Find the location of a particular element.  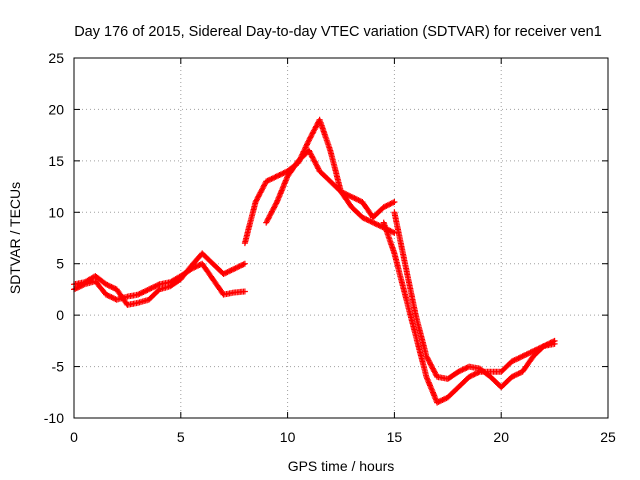

y-tick-label: 0 is located at coordinates (60, 315).